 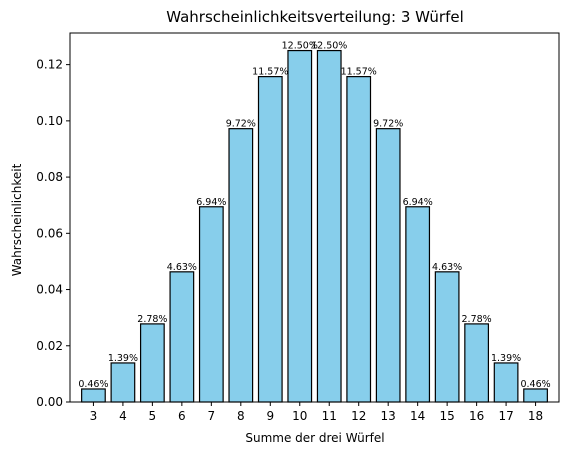 I want to click on data-label-7: 6.94%, so click(x=211, y=202).